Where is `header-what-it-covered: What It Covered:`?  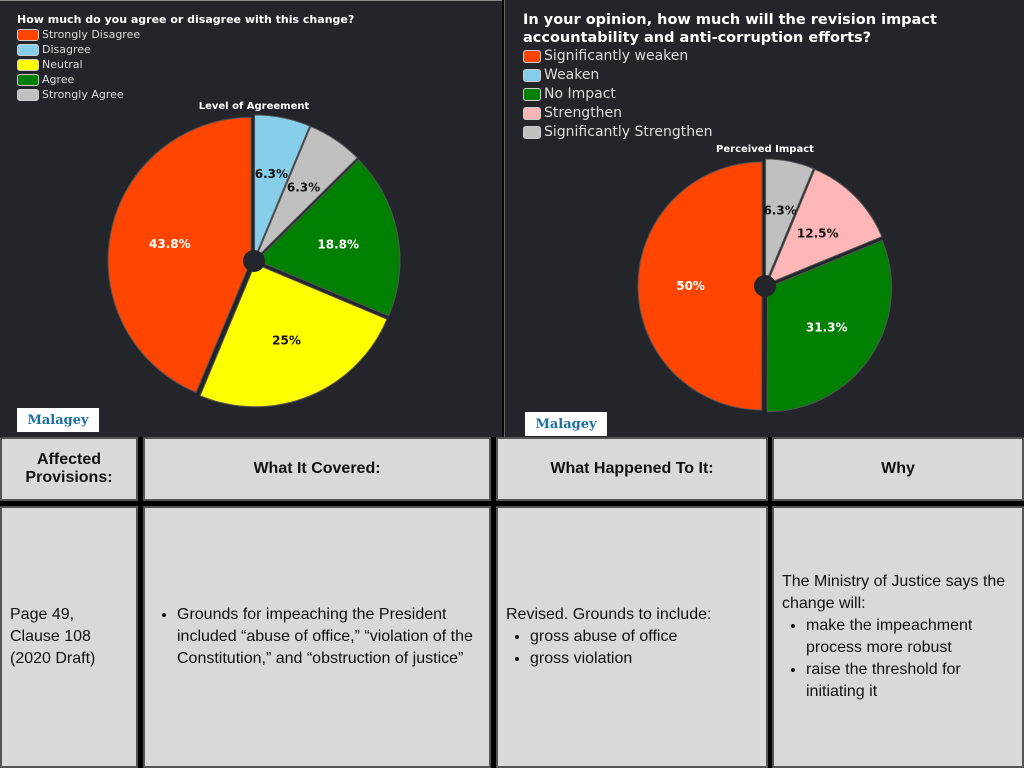
header-what-it-covered: What It Covered: is located at coordinates (317, 469).